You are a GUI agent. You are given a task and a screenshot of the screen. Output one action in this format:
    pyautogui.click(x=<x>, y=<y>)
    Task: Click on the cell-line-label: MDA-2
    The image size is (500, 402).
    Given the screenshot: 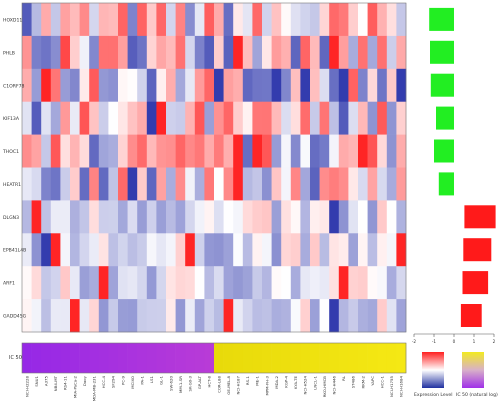 What is the action you would take?
    pyautogui.click(x=276, y=381)
    